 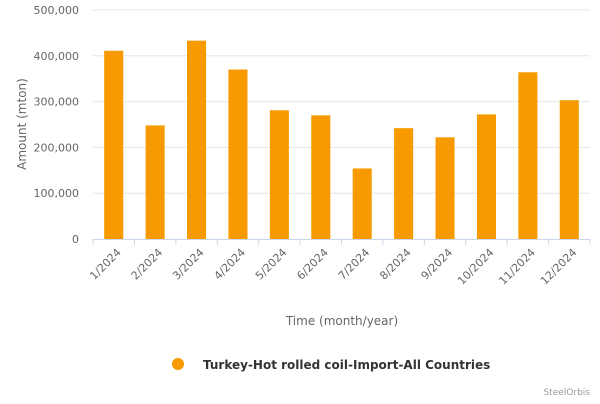 What do you see at coordinates (147, 264) in the screenshot?
I see `x-tick-label: 2/2024` at bounding box center [147, 264].